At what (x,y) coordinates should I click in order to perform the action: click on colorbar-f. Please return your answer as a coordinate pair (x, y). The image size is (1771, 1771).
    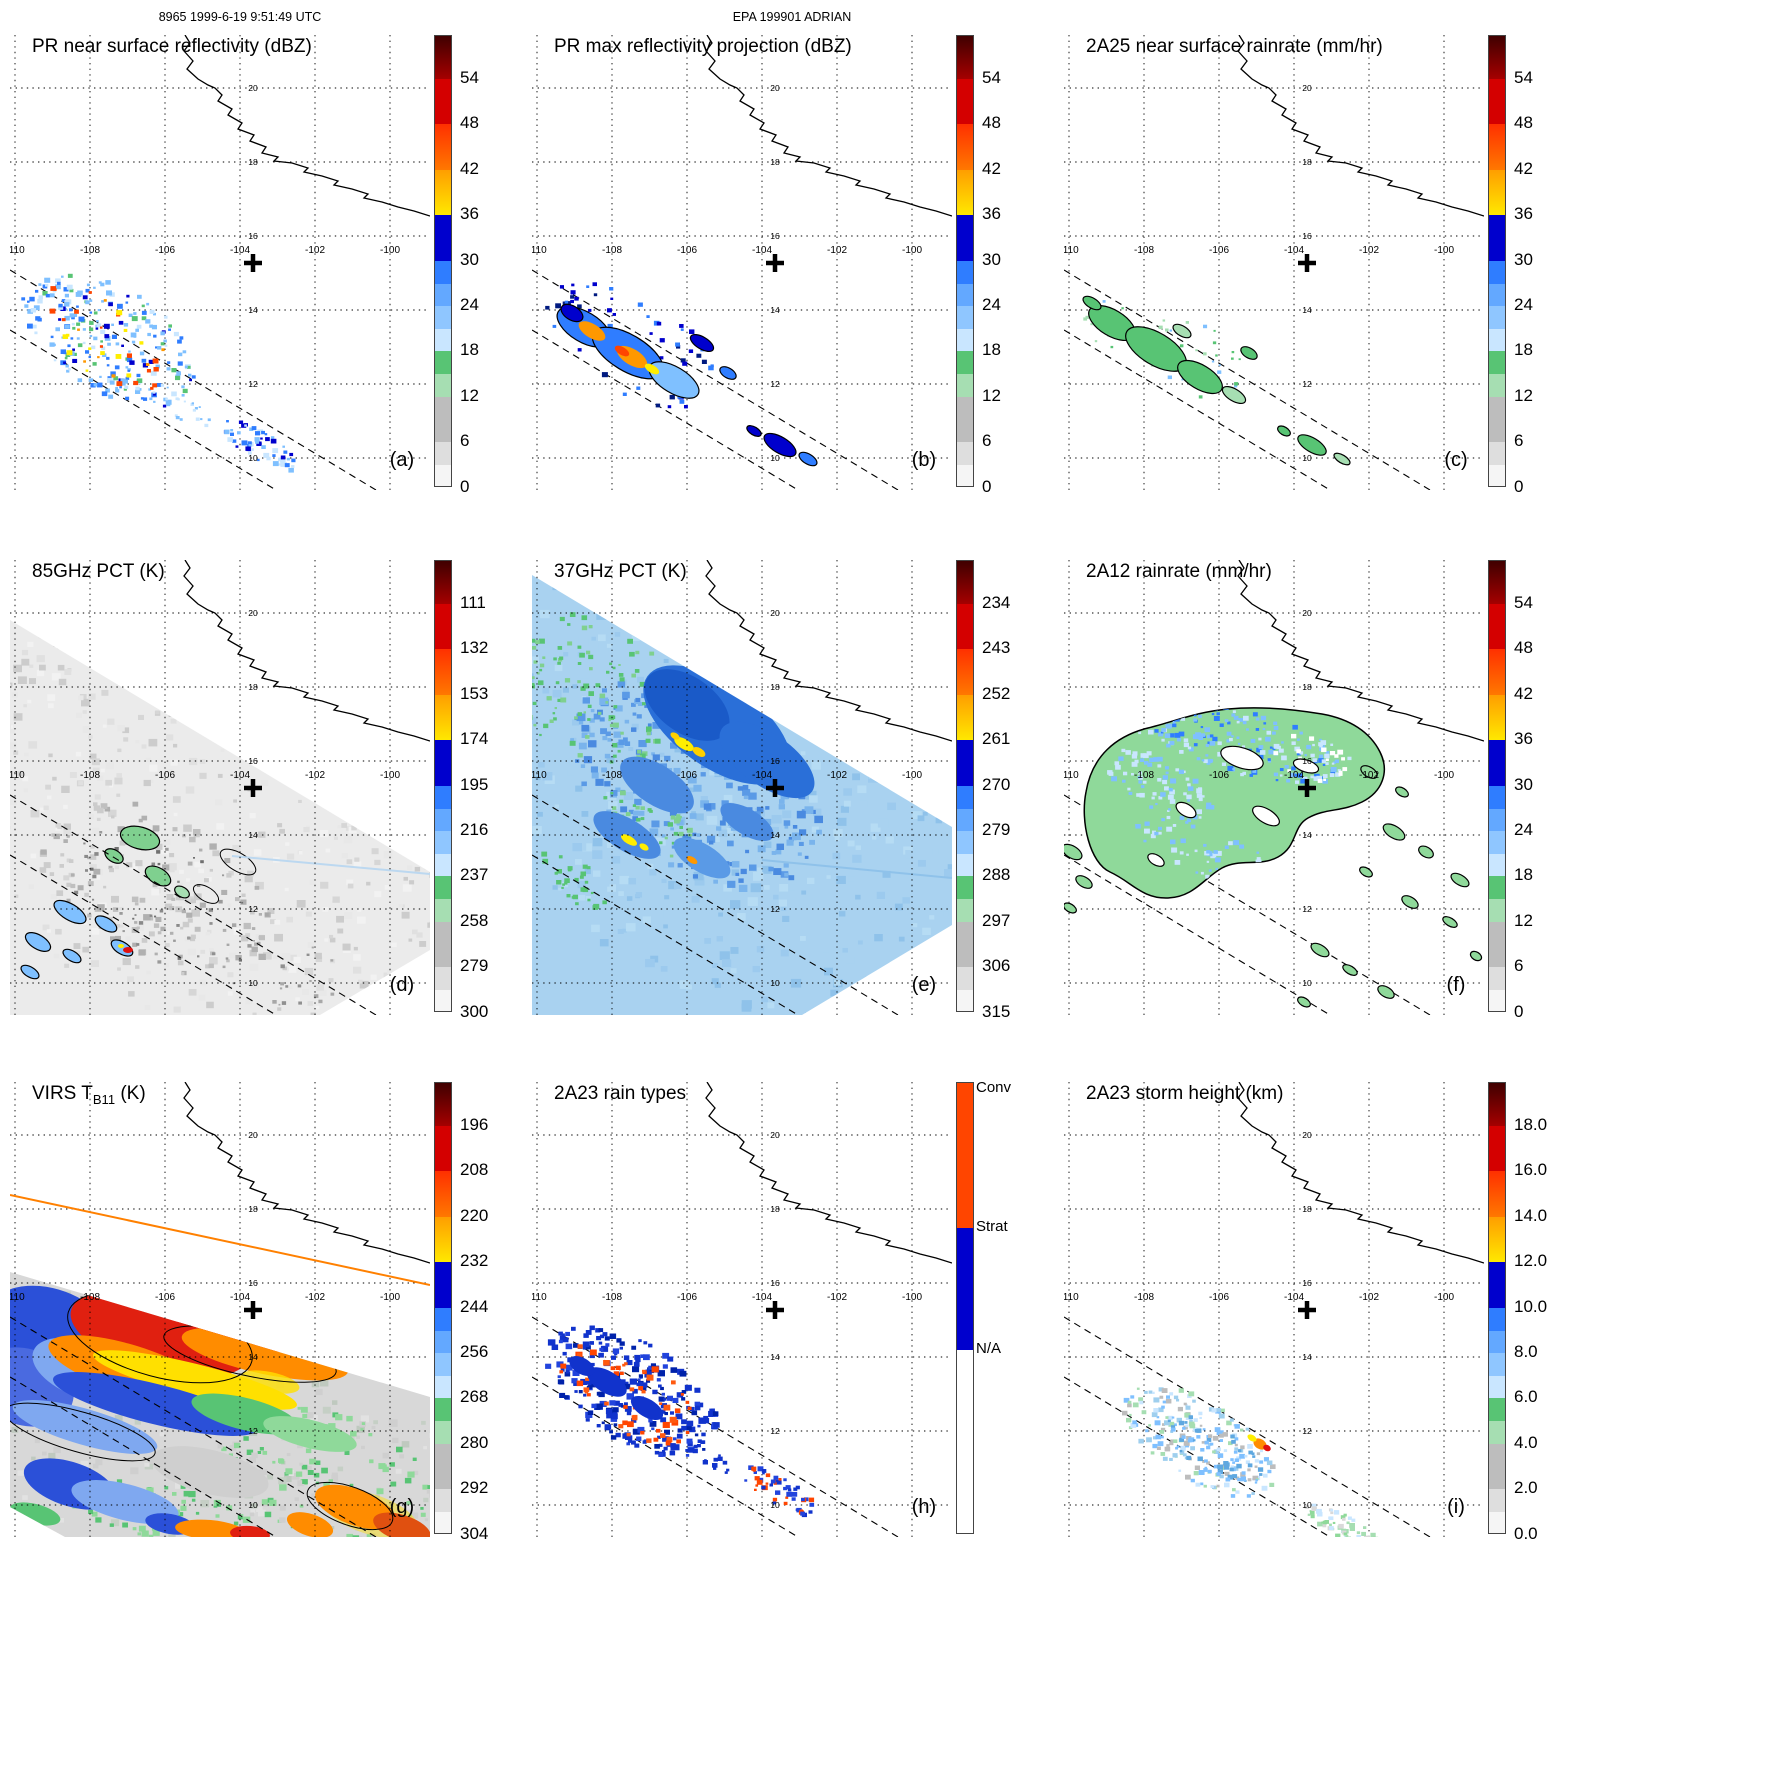
    Looking at the image, I should click on (1497, 786).